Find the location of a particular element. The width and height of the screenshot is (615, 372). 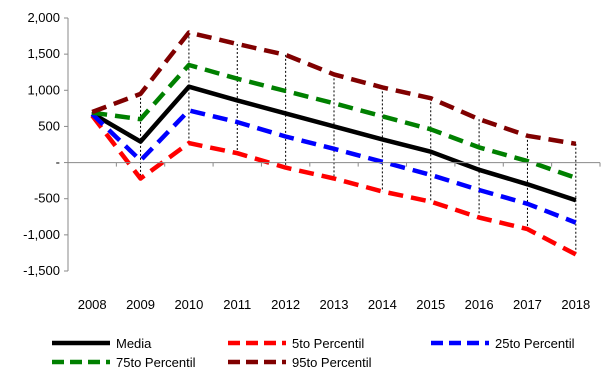

y-tick-label: - is located at coordinates (58, 162).